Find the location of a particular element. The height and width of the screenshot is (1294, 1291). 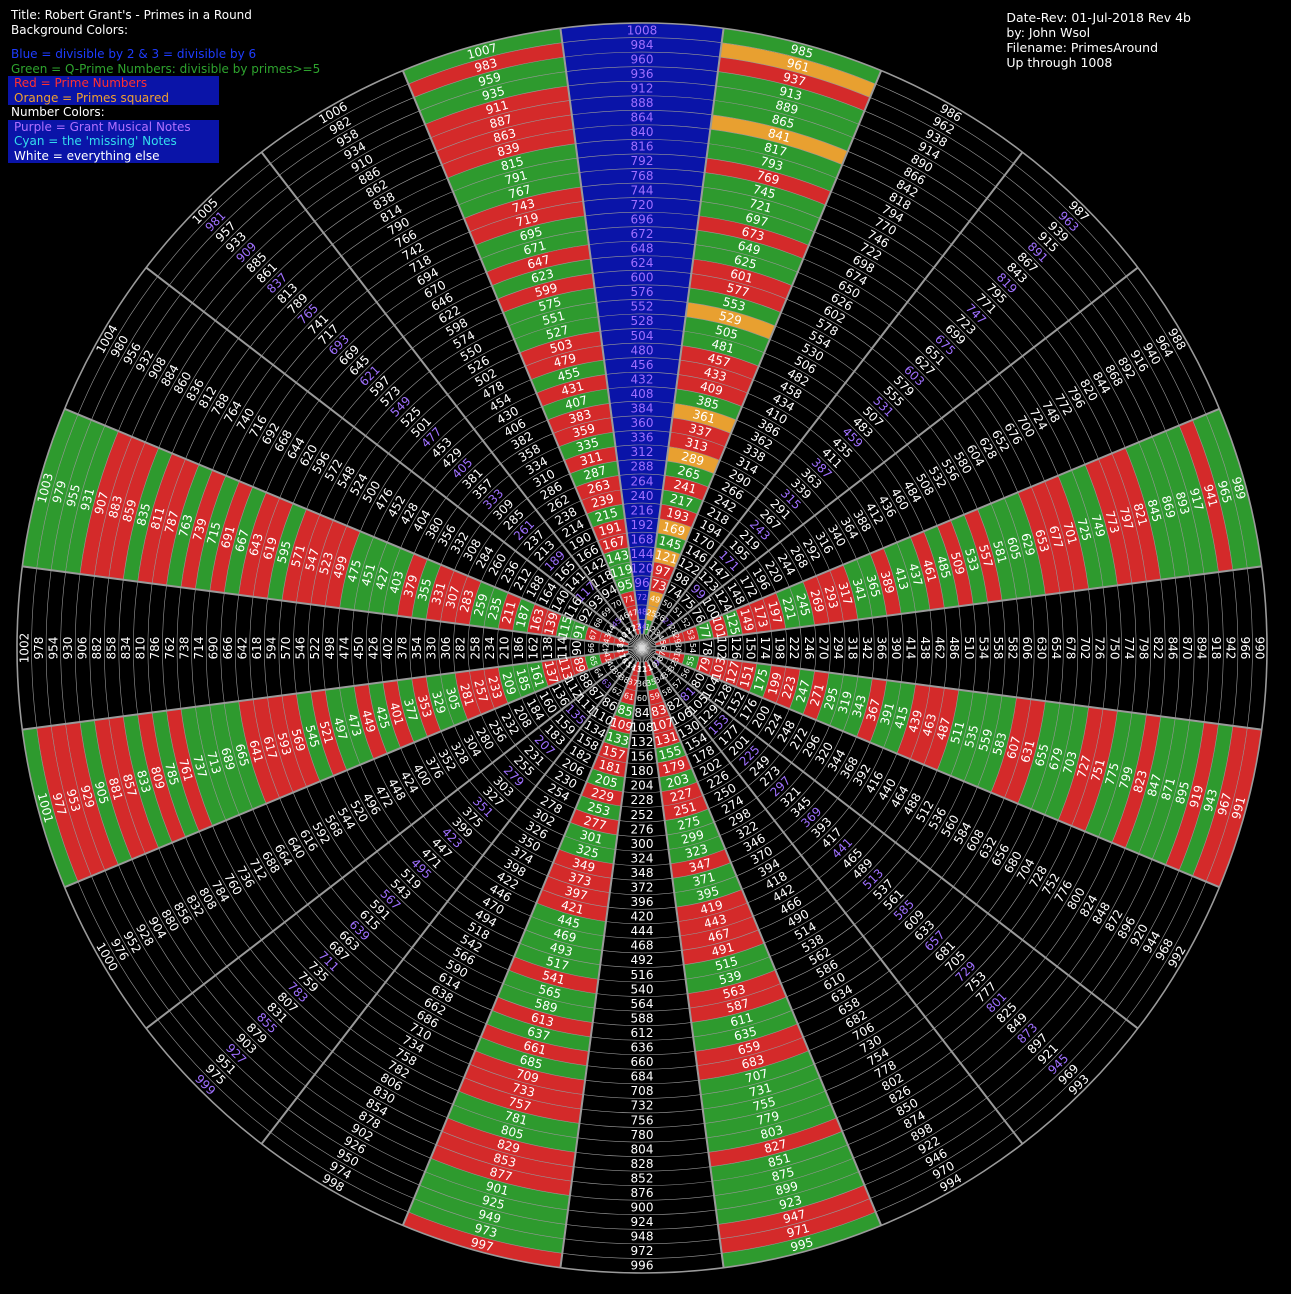

wheel-number: 305 is located at coordinates (452, 699).